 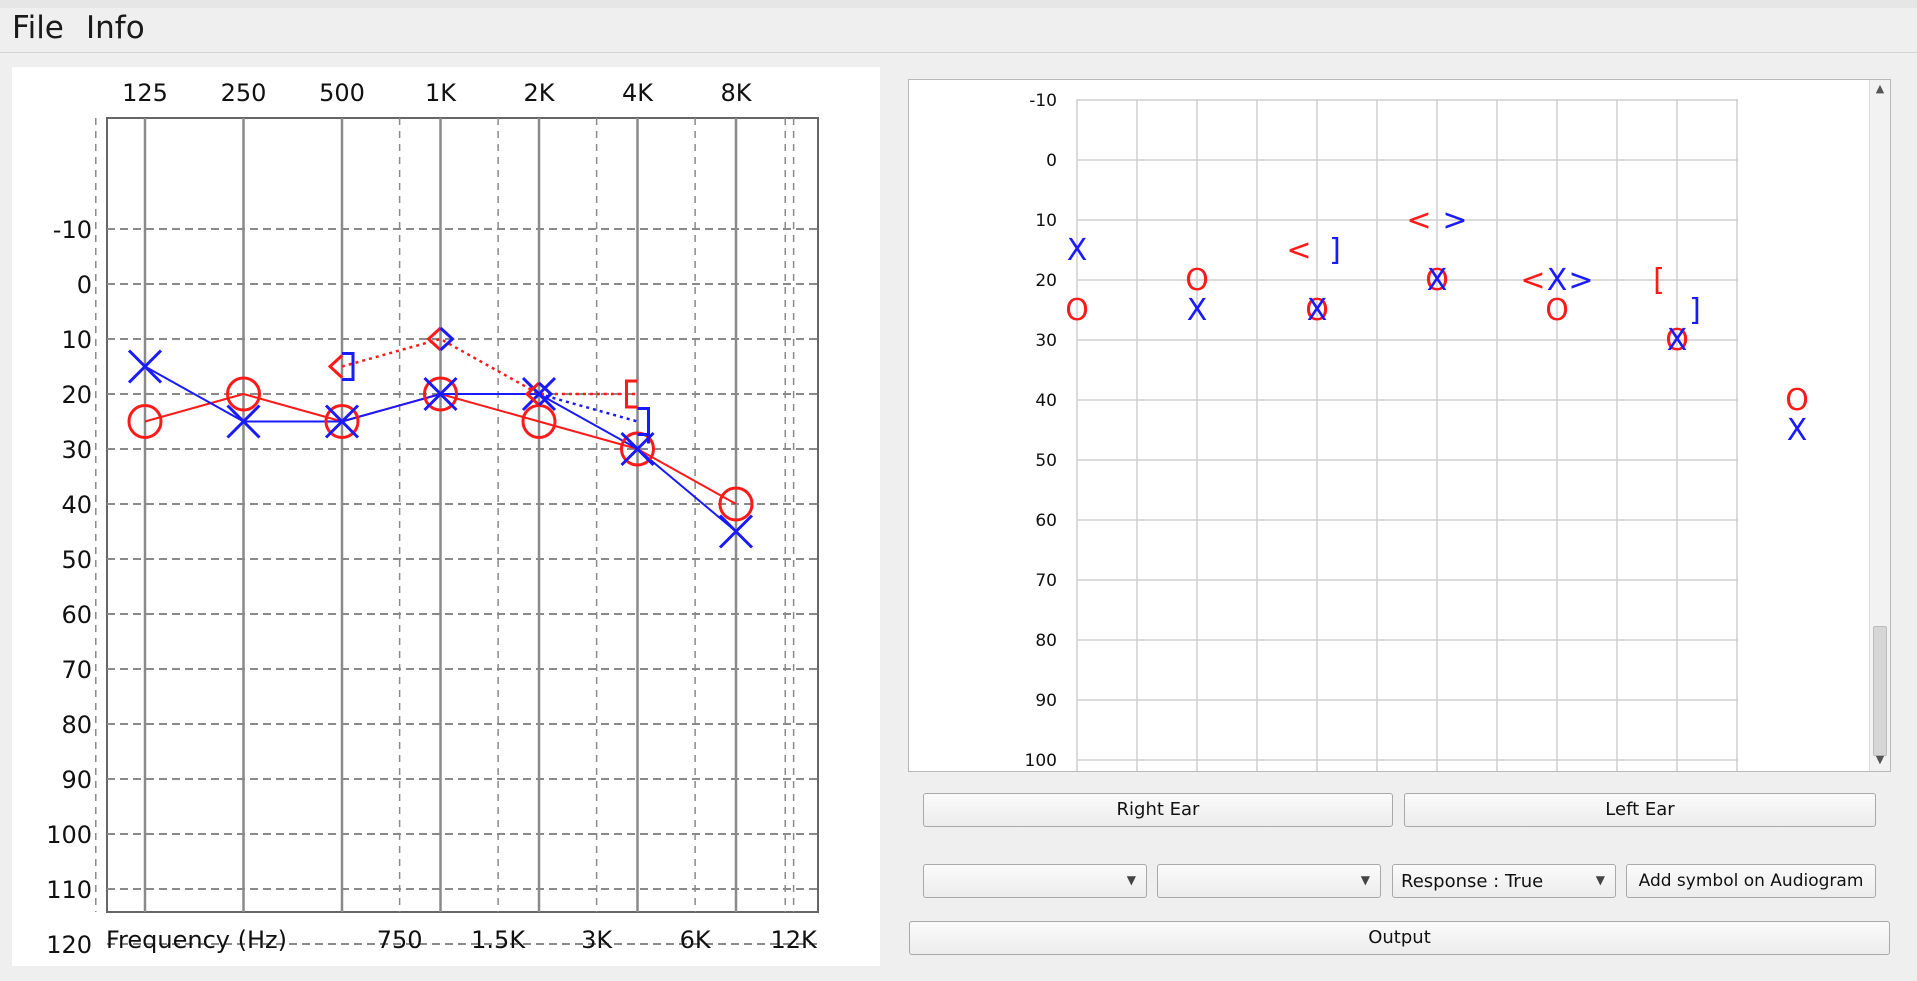 I want to click on add-symbol-button: Add symbol on Audiogram, so click(x=1751, y=881).